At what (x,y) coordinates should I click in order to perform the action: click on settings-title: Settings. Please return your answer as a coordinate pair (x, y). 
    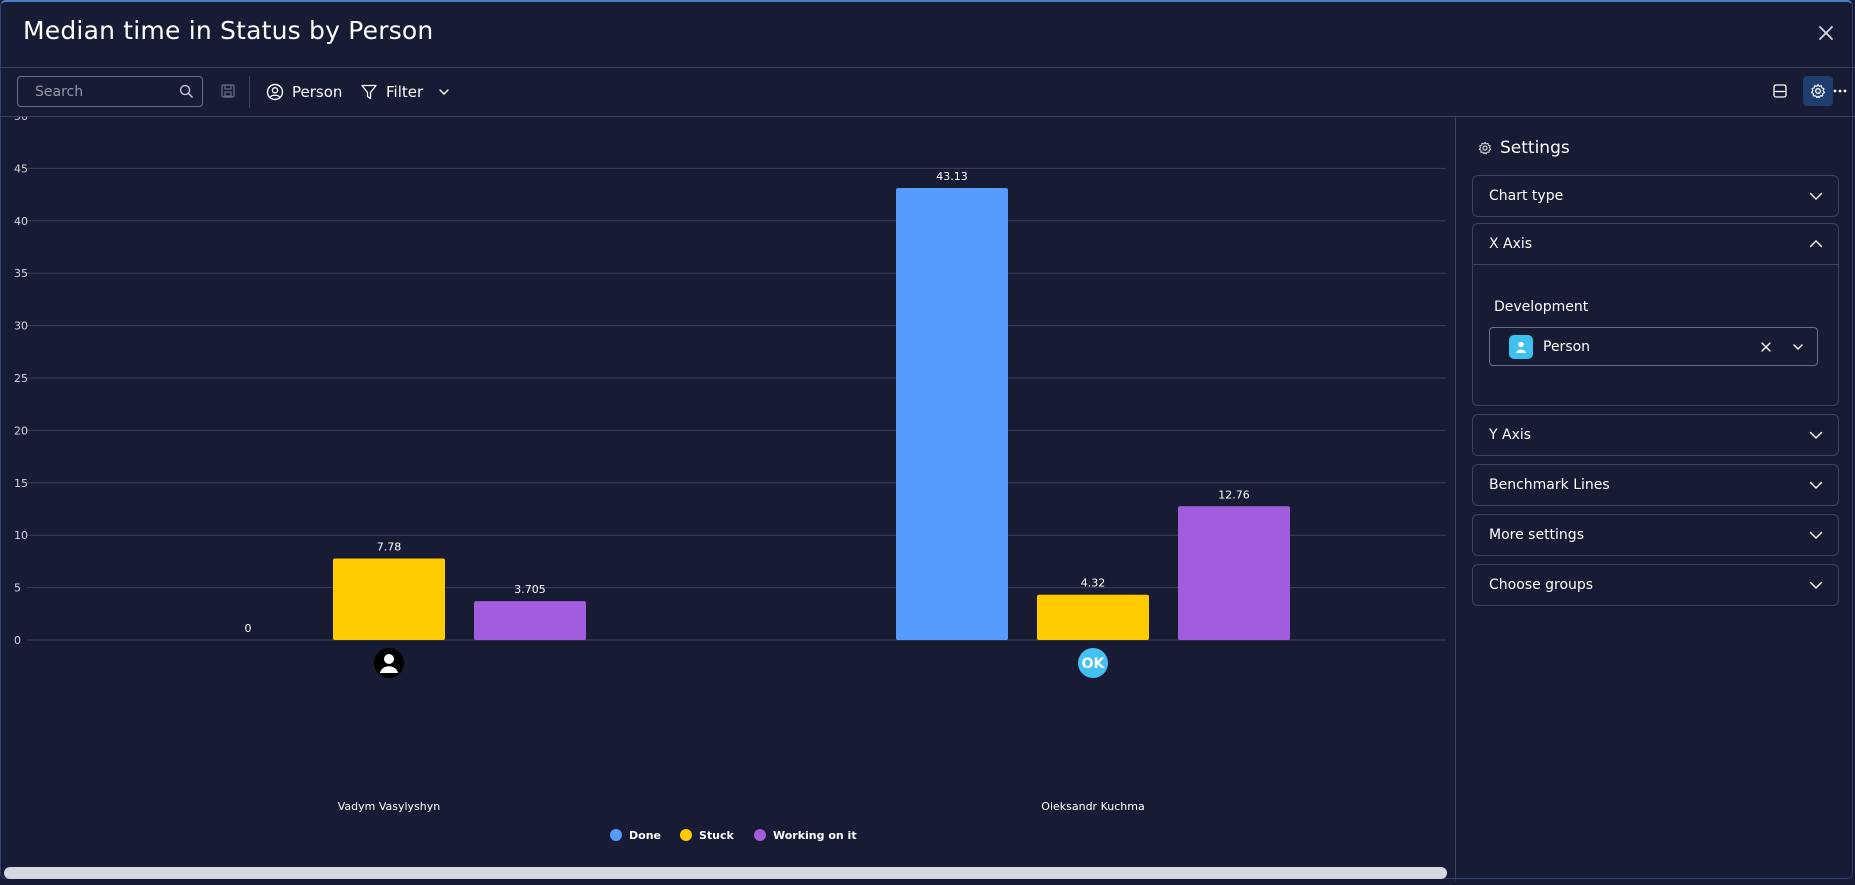
    Looking at the image, I should click on (1535, 148).